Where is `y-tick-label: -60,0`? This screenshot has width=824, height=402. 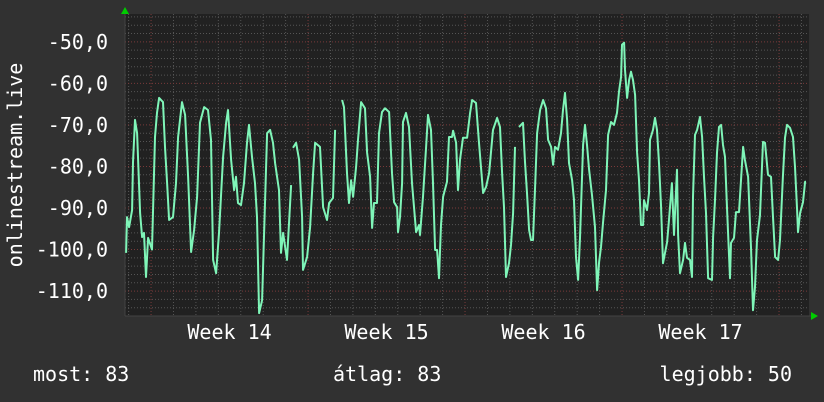 y-tick-label: -60,0 is located at coordinates (78, 83).